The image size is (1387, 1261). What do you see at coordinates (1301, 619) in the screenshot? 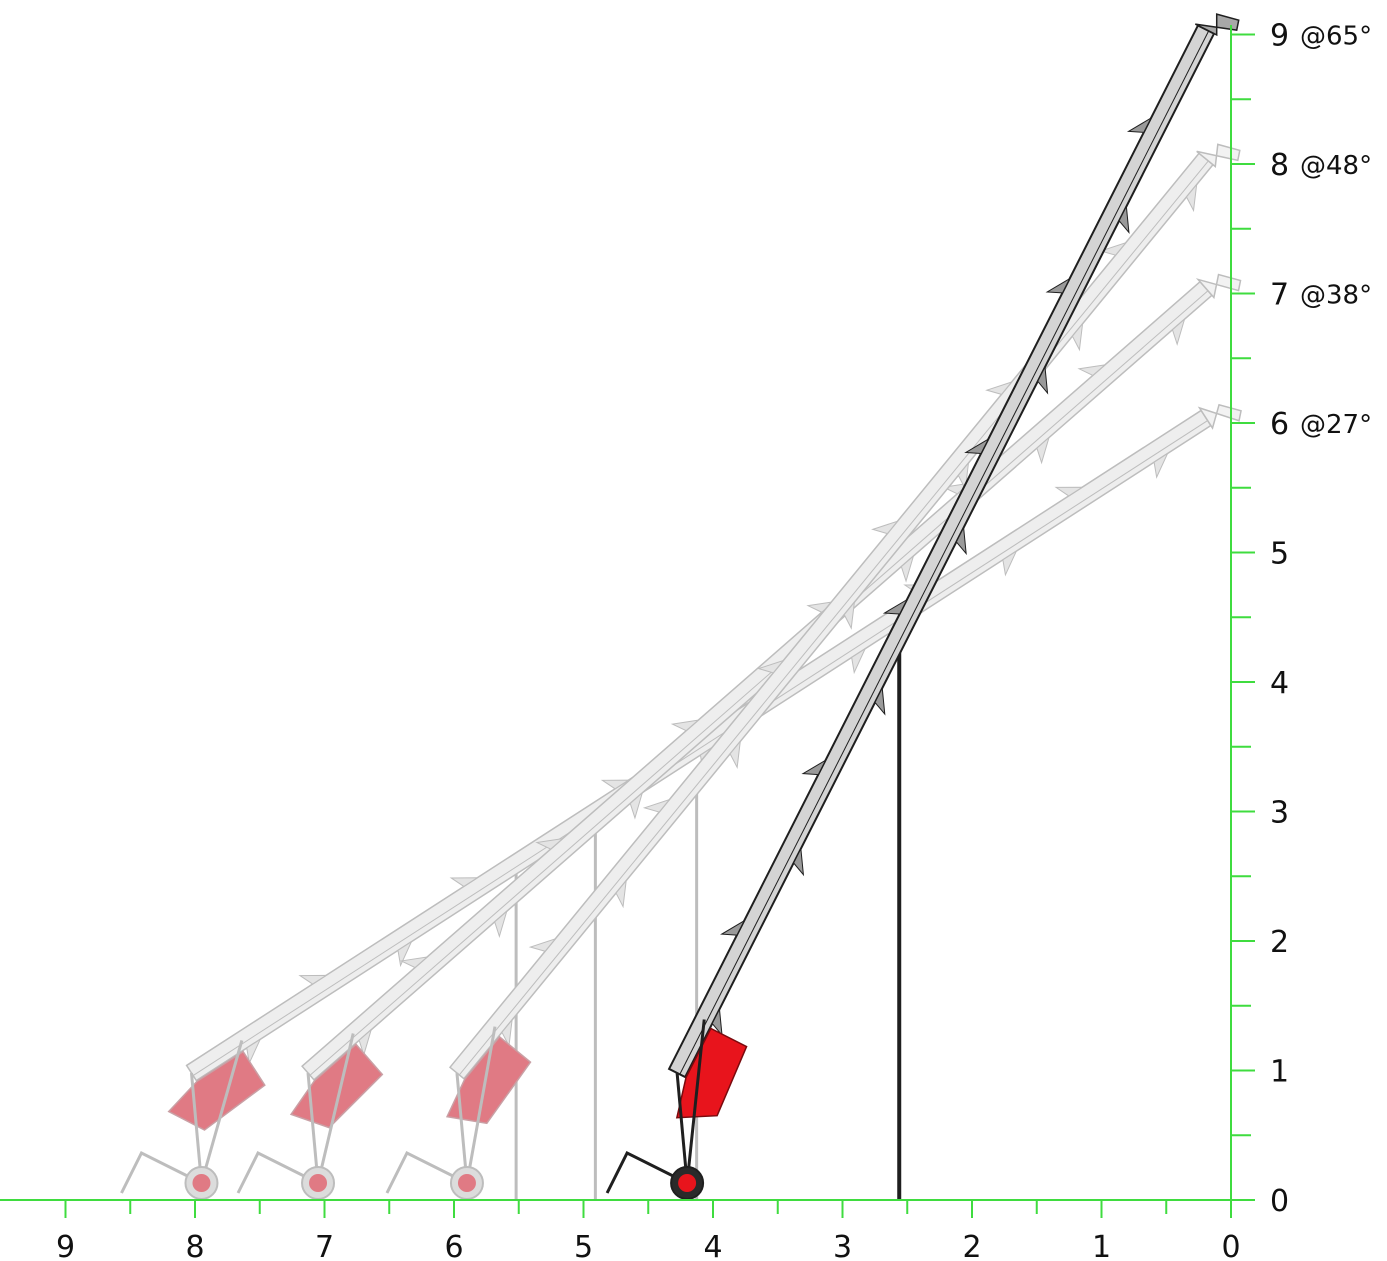
I see `y-axis-ticks: 0 1 2 3 4 5 6 @27° 7 @38° 8 @48° 9 @65°` at bounding box center [1301, 619].